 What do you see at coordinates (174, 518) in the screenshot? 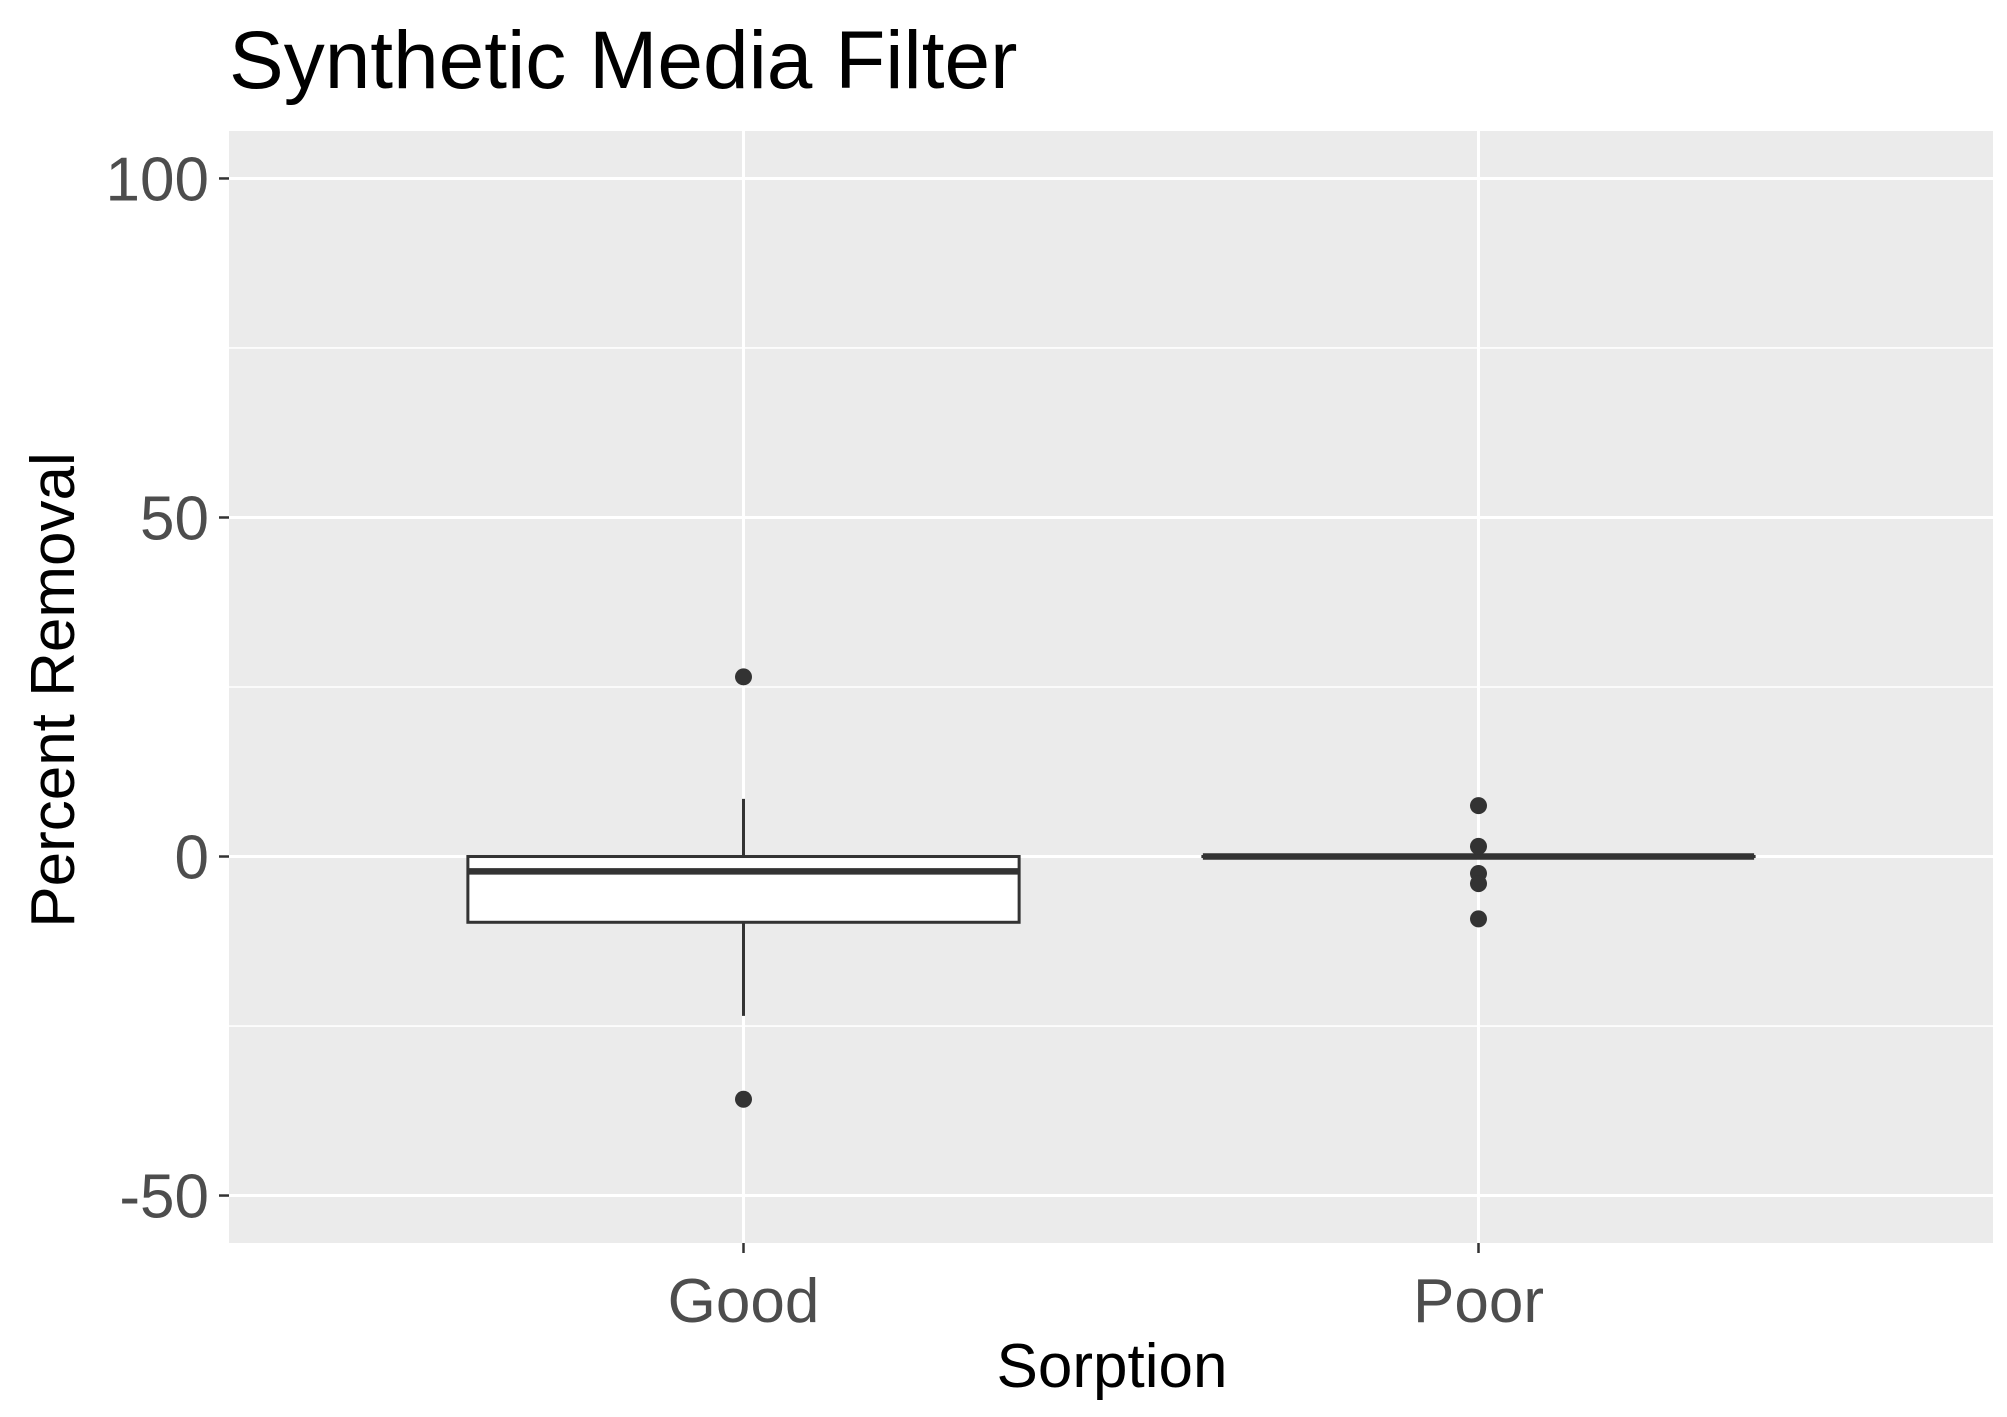
I see `y-tick-label: 50` at bounding box center [174, 518].